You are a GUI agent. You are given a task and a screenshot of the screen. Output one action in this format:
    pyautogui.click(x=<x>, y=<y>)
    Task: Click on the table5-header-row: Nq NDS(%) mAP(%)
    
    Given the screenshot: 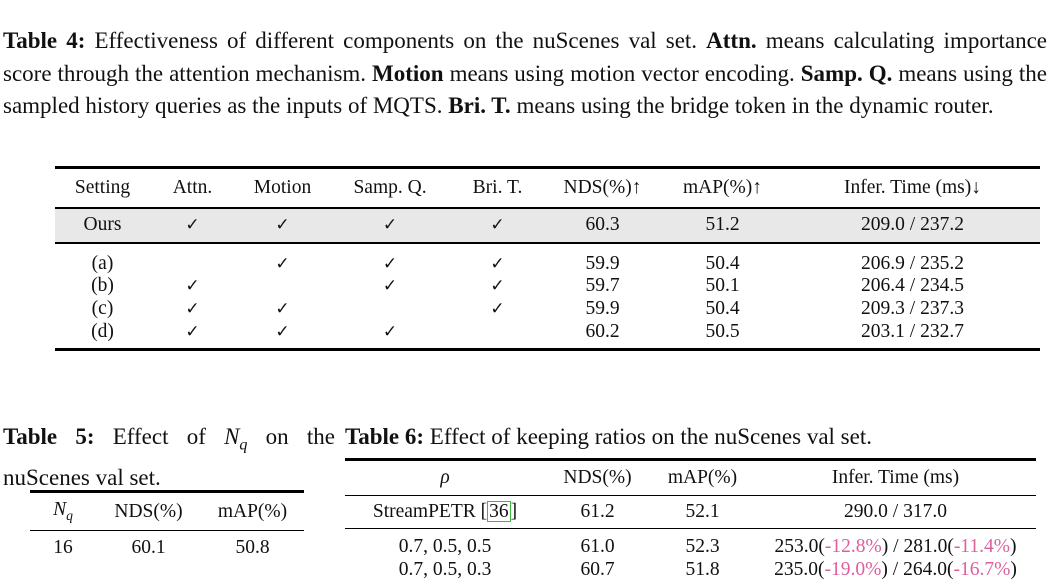 What is the action you would take?
    pyautogui.click(x=167, y=511)
    